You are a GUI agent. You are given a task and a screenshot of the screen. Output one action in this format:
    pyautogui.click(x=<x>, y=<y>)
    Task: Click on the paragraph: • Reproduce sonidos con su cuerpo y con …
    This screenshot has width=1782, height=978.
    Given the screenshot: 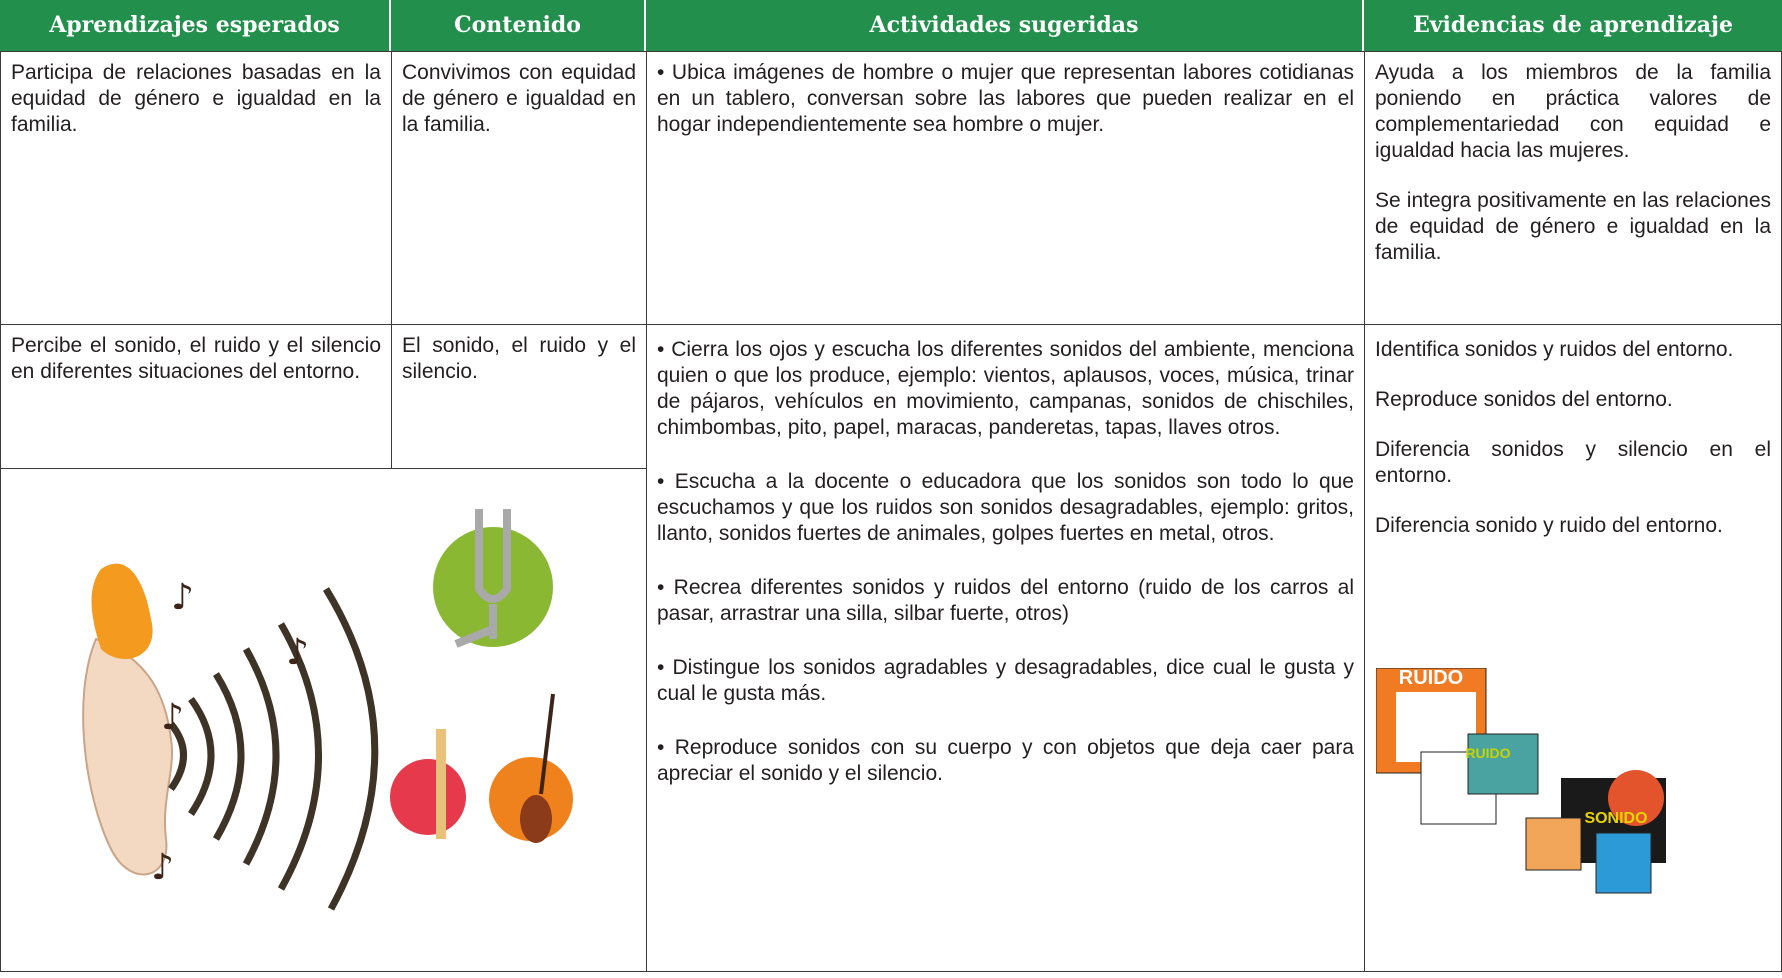 What is the action you would take?
    pyautogui.click(x=1005, y=760)
    